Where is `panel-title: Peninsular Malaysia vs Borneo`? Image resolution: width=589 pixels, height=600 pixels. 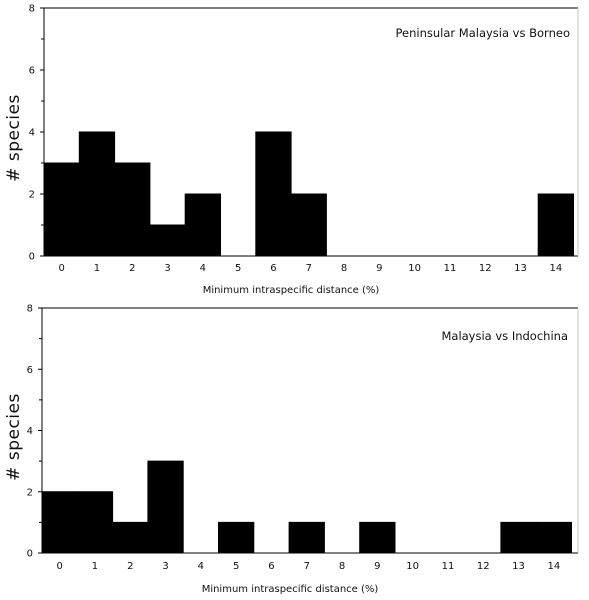 panel-title: Peninsular Malaysia vs Borneo is located at coordinates (483, 33).